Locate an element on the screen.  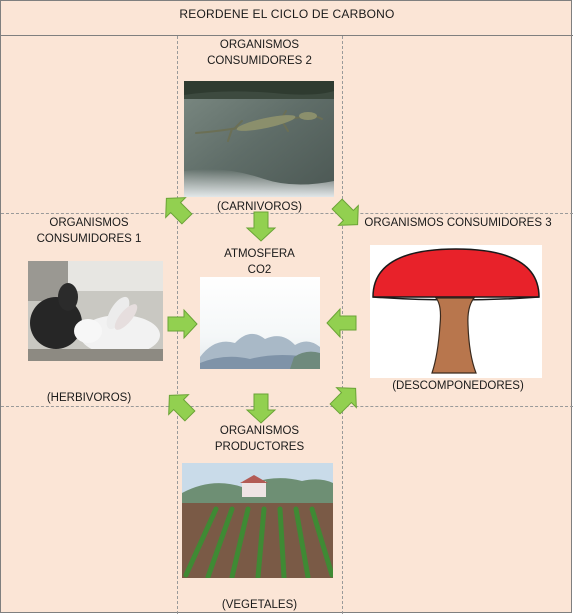
atmosphere-label-line1: ATMOSFERA is located at coordinates (259, 254).